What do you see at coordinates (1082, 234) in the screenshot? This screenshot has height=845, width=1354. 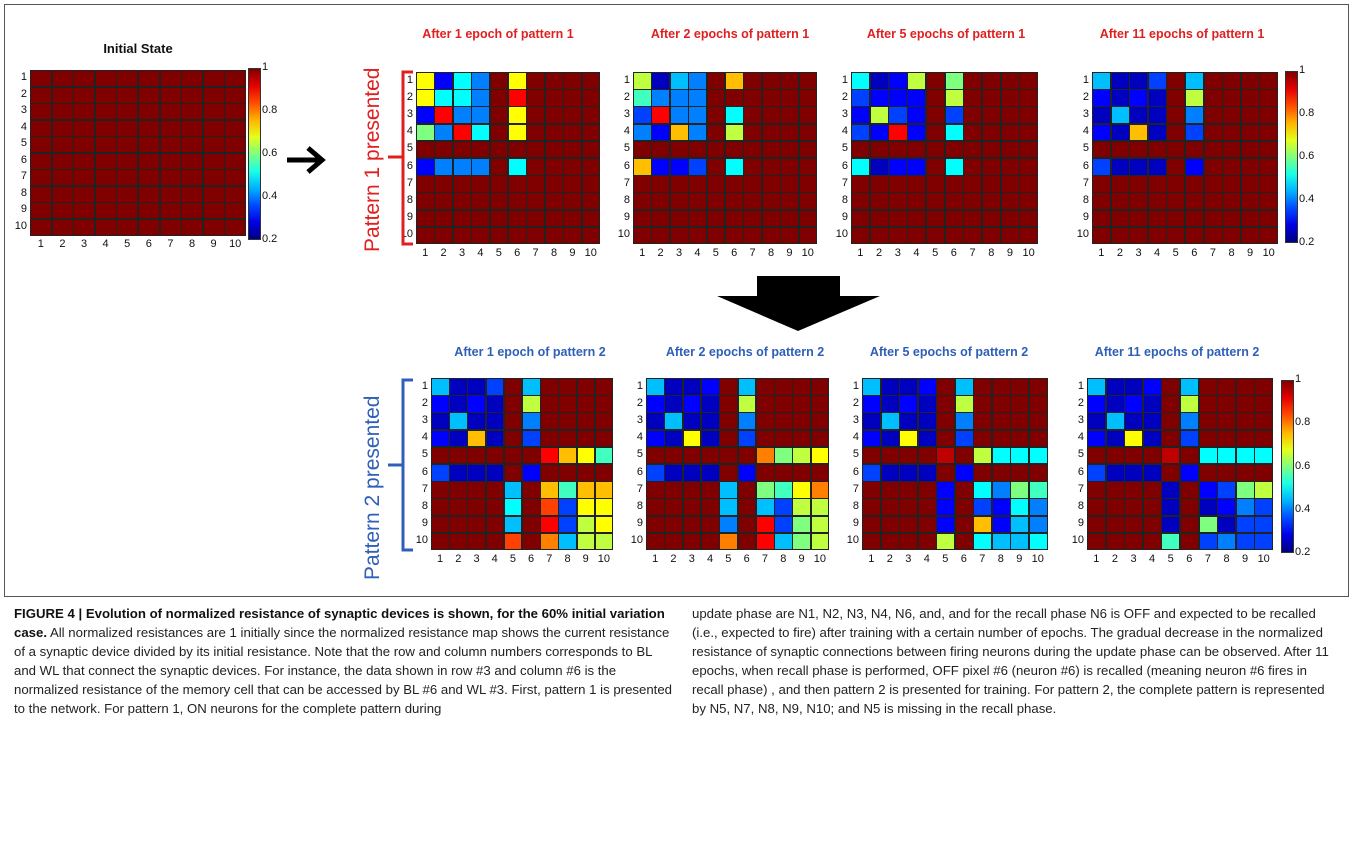 I see `y-tick-label: 10` at bounding box center [1082, 234].